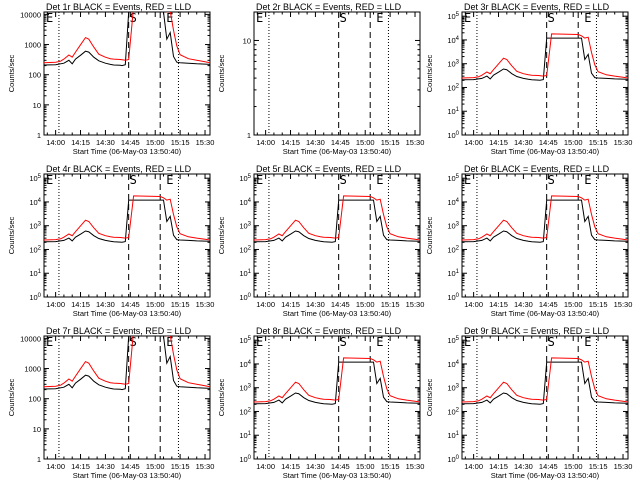 Image resolution: width=640 pixels, height=480 pixels. Describe the element at coordinates (329, 169) in the screenshot. I see `panel-title: Det 5r BLACK = Events, RED = LLD` at that location.